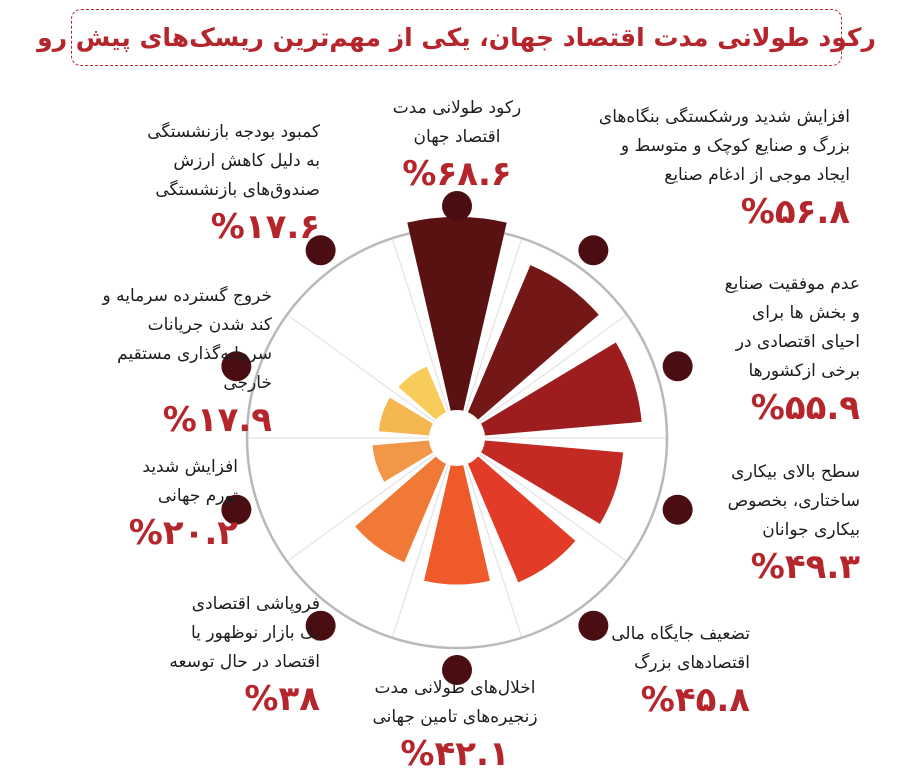  I want to click on category-label-line: عدم موفقیت صنایع, so click(792, 284).